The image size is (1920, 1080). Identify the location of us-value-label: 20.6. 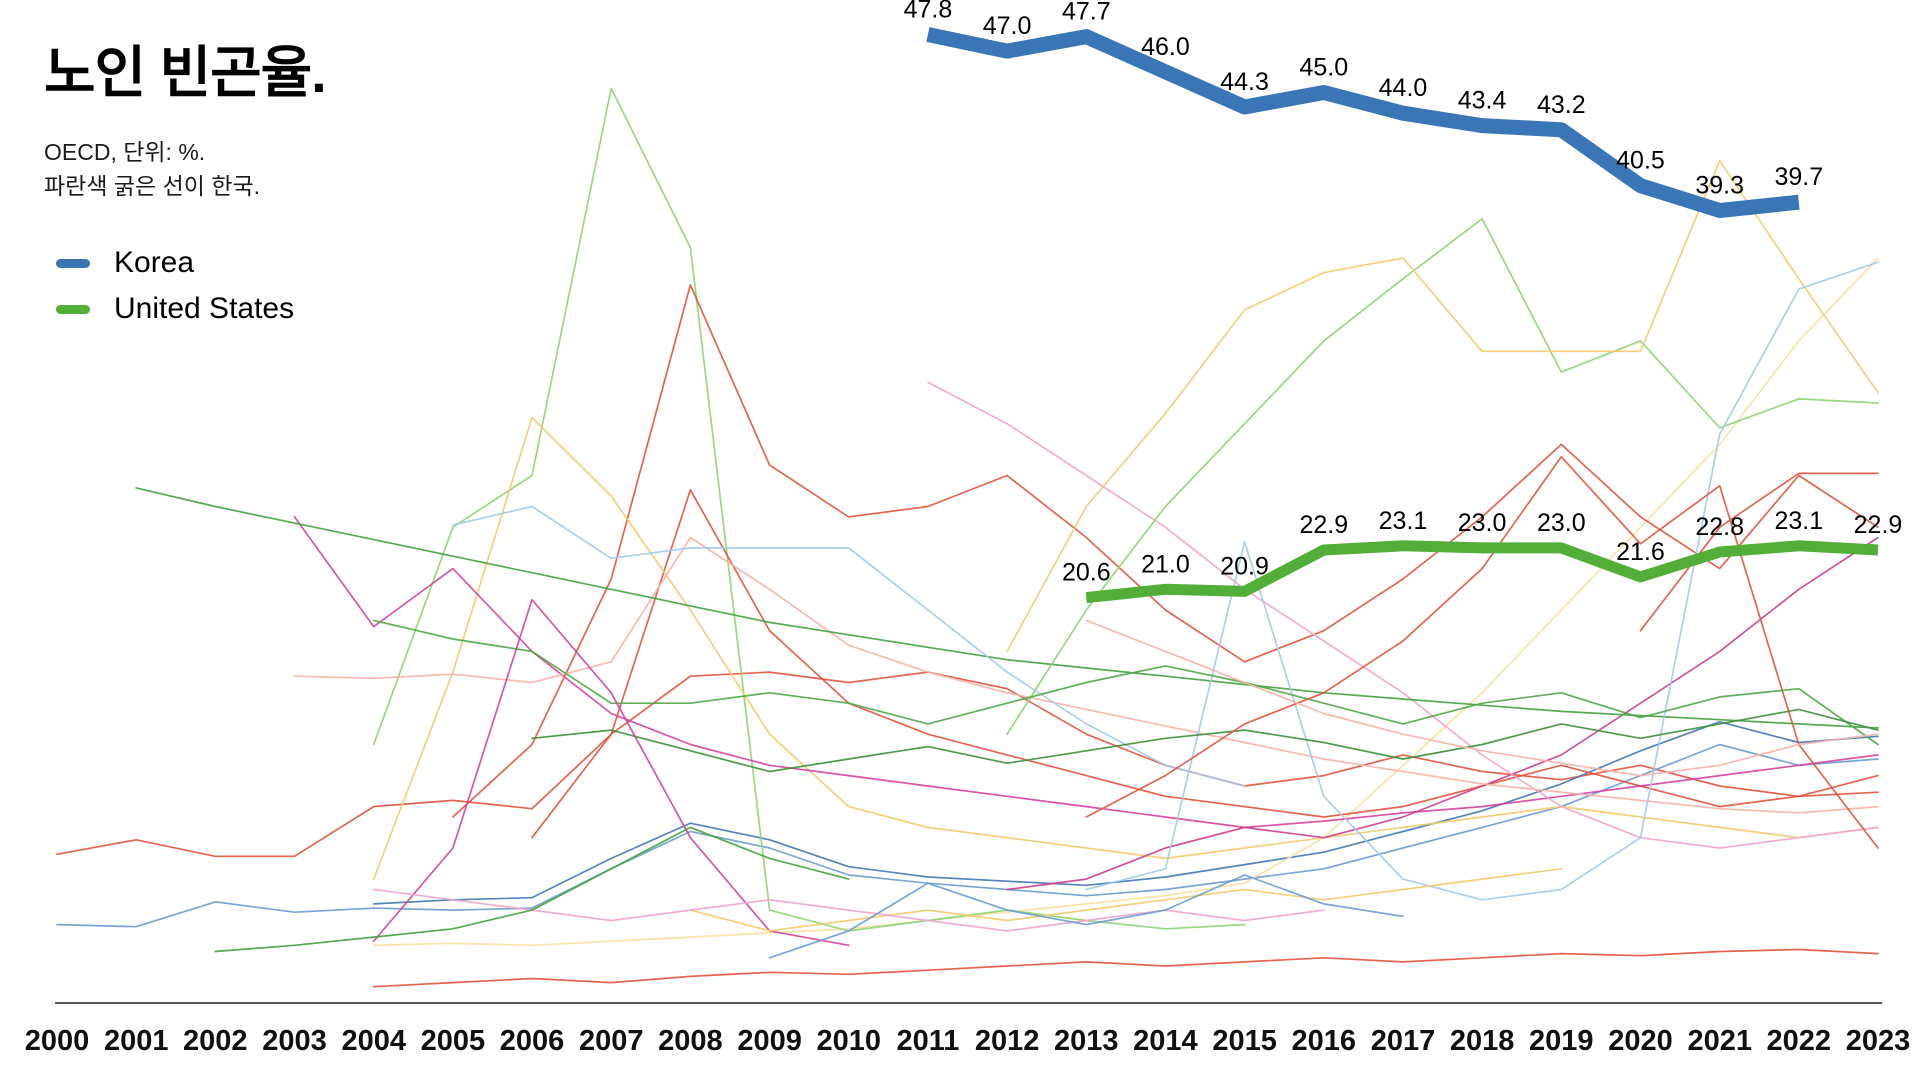
(1086, 573).